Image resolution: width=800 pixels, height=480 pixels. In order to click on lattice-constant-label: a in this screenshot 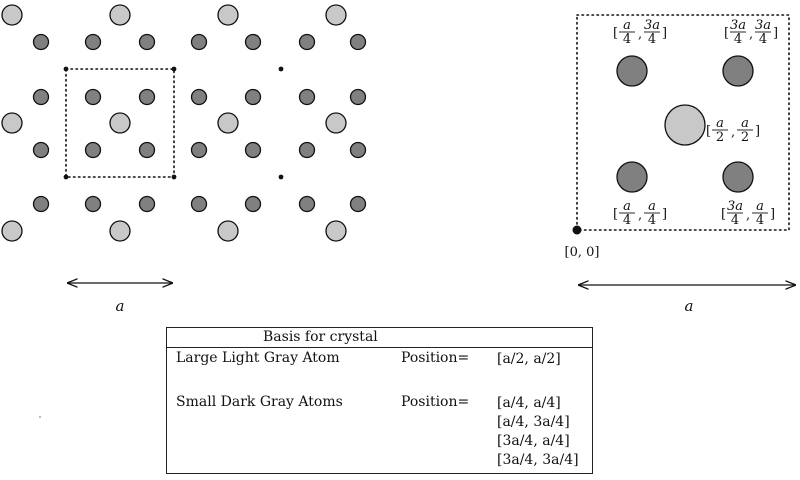, I will do `click(120, 306)`.